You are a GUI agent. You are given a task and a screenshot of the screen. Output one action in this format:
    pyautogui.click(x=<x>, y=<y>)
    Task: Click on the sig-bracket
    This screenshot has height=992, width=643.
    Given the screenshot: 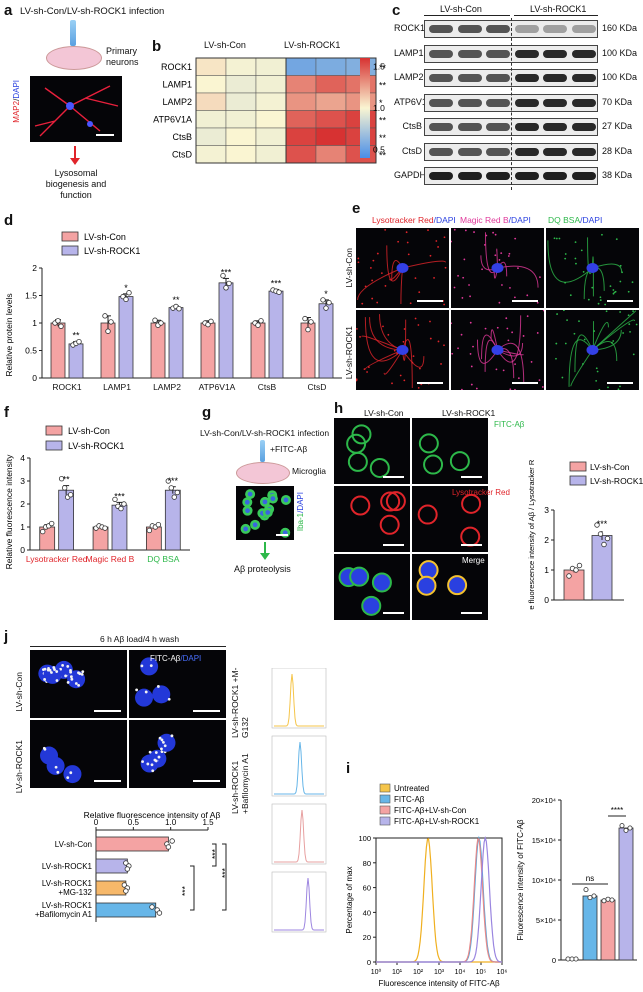 What is the action you would take?
    pyautogui.click(x=214, y=855)
    